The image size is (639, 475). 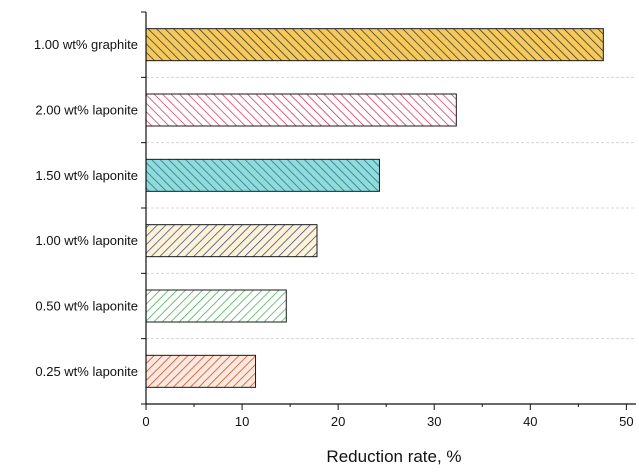 I want to click on x-tick-label: 10, so click(x=242, y=421).